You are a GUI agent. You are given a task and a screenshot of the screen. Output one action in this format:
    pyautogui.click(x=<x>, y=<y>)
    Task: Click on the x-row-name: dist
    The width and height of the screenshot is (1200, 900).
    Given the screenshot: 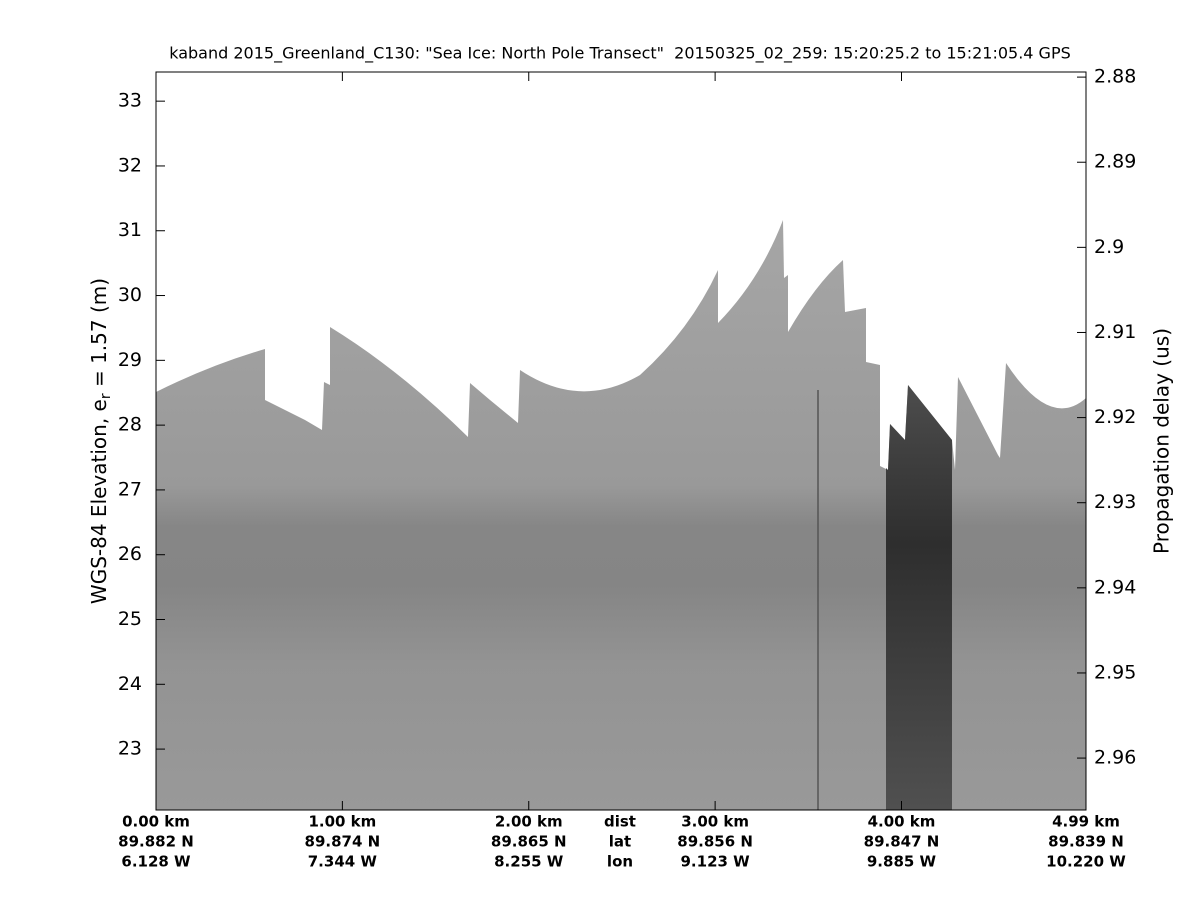 What is the action you would take?
    pyautogui.click(x=620, y=822)
    